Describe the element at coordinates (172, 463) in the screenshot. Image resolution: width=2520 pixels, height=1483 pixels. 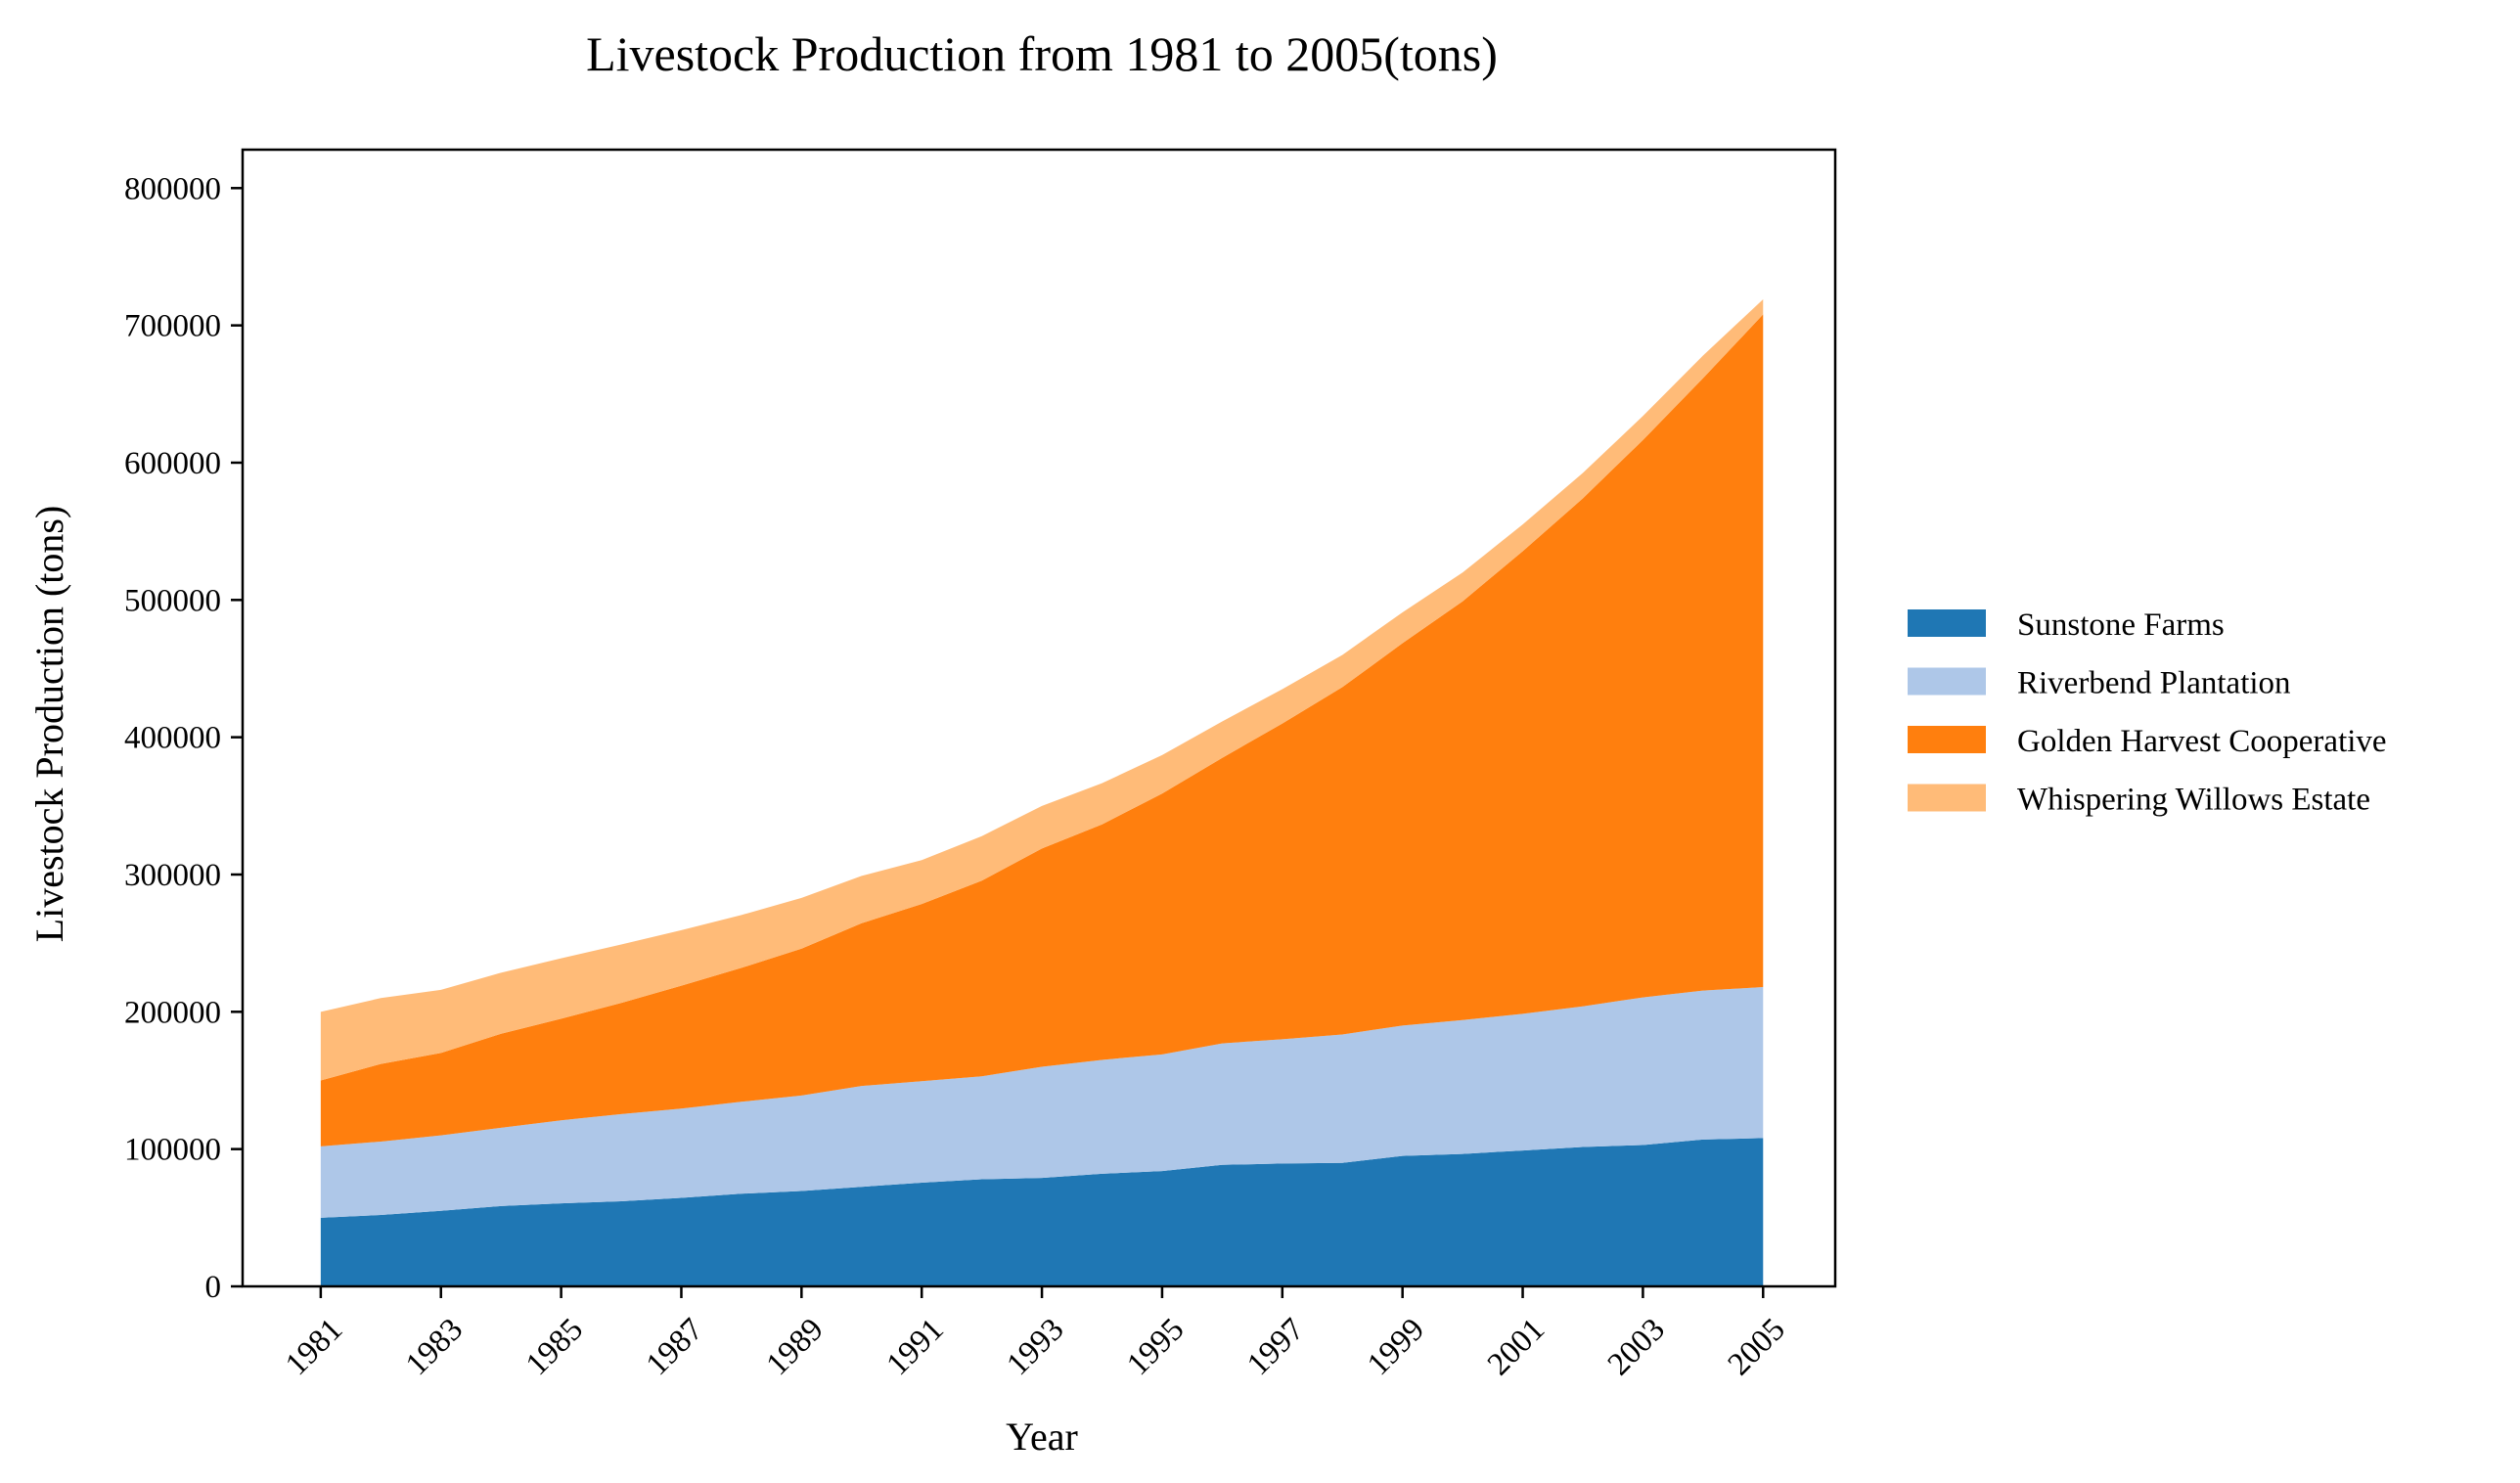
I see `y-tick-label: 600000` at that location.